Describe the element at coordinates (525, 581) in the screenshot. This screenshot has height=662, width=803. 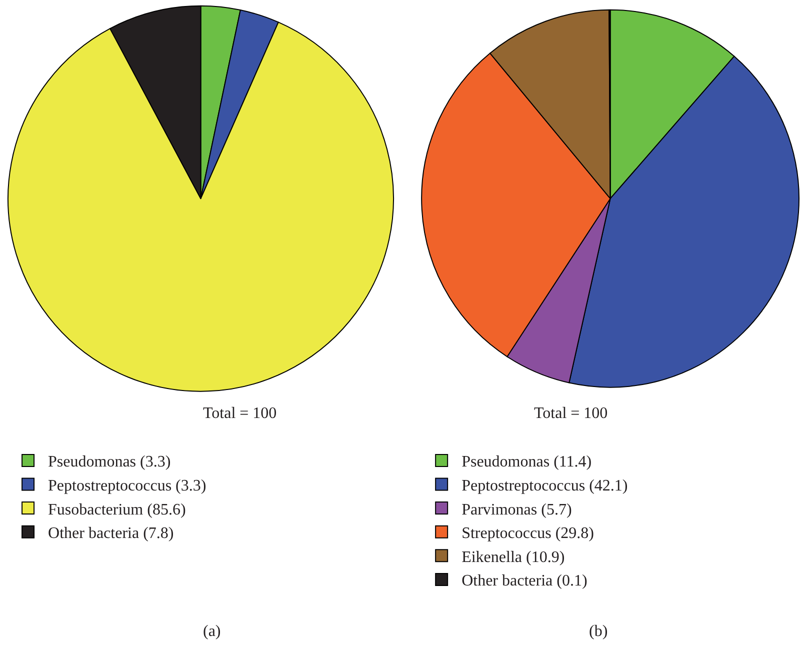
I see `legend-label: Other bacteria (0.1)` at that location.